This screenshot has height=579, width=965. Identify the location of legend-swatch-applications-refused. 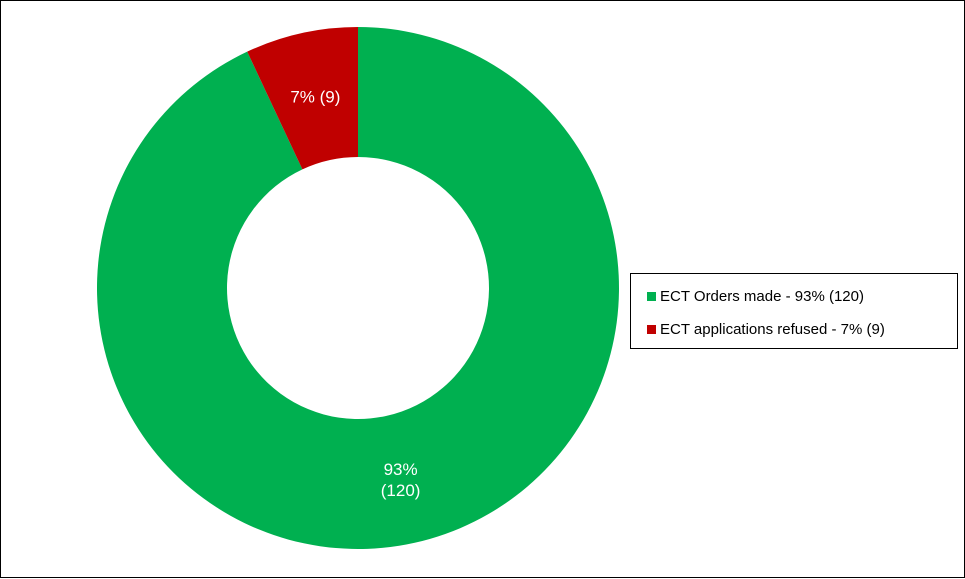
(651, 329).